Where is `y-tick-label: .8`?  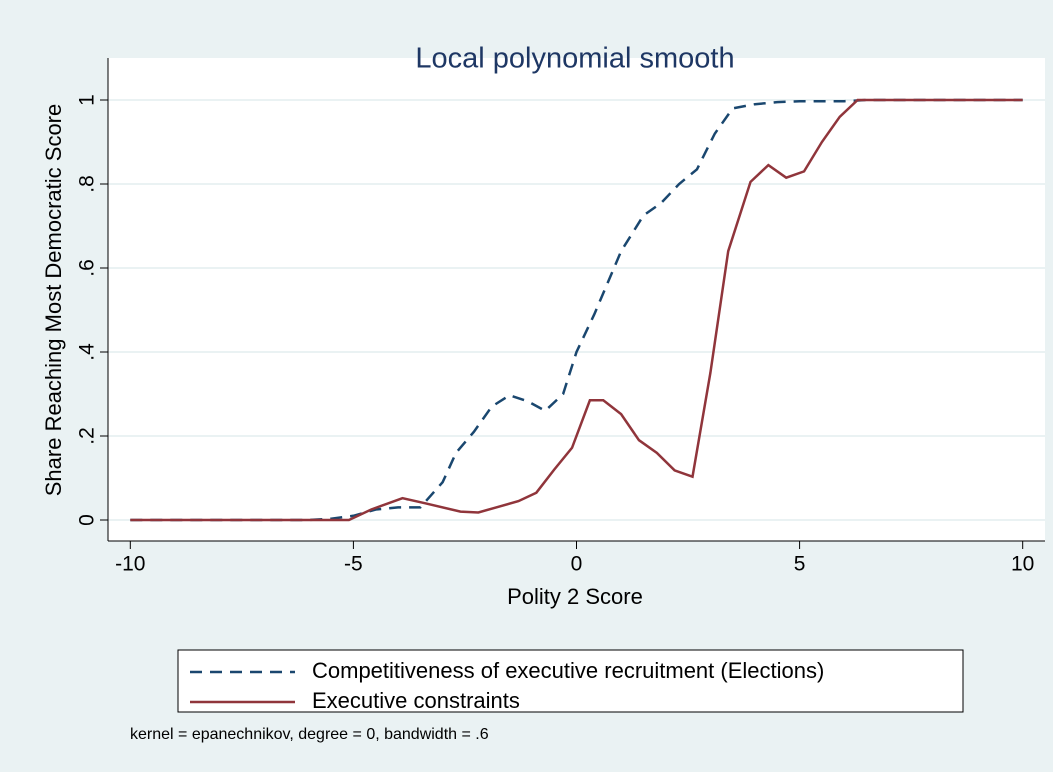 y-tick-label: .8 is located at coordinates (87, 184).